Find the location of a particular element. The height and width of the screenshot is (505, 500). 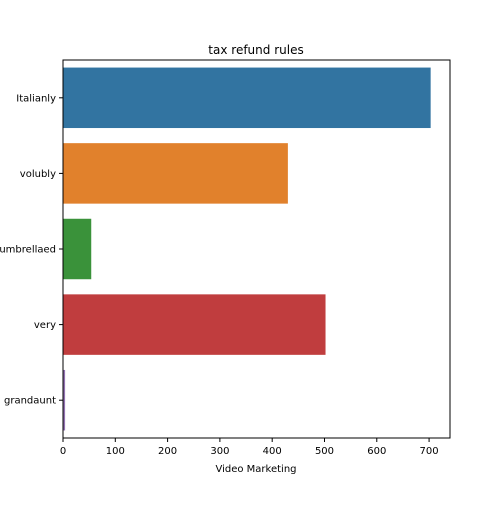

bar-italianly is located at coordinates (247, 98).